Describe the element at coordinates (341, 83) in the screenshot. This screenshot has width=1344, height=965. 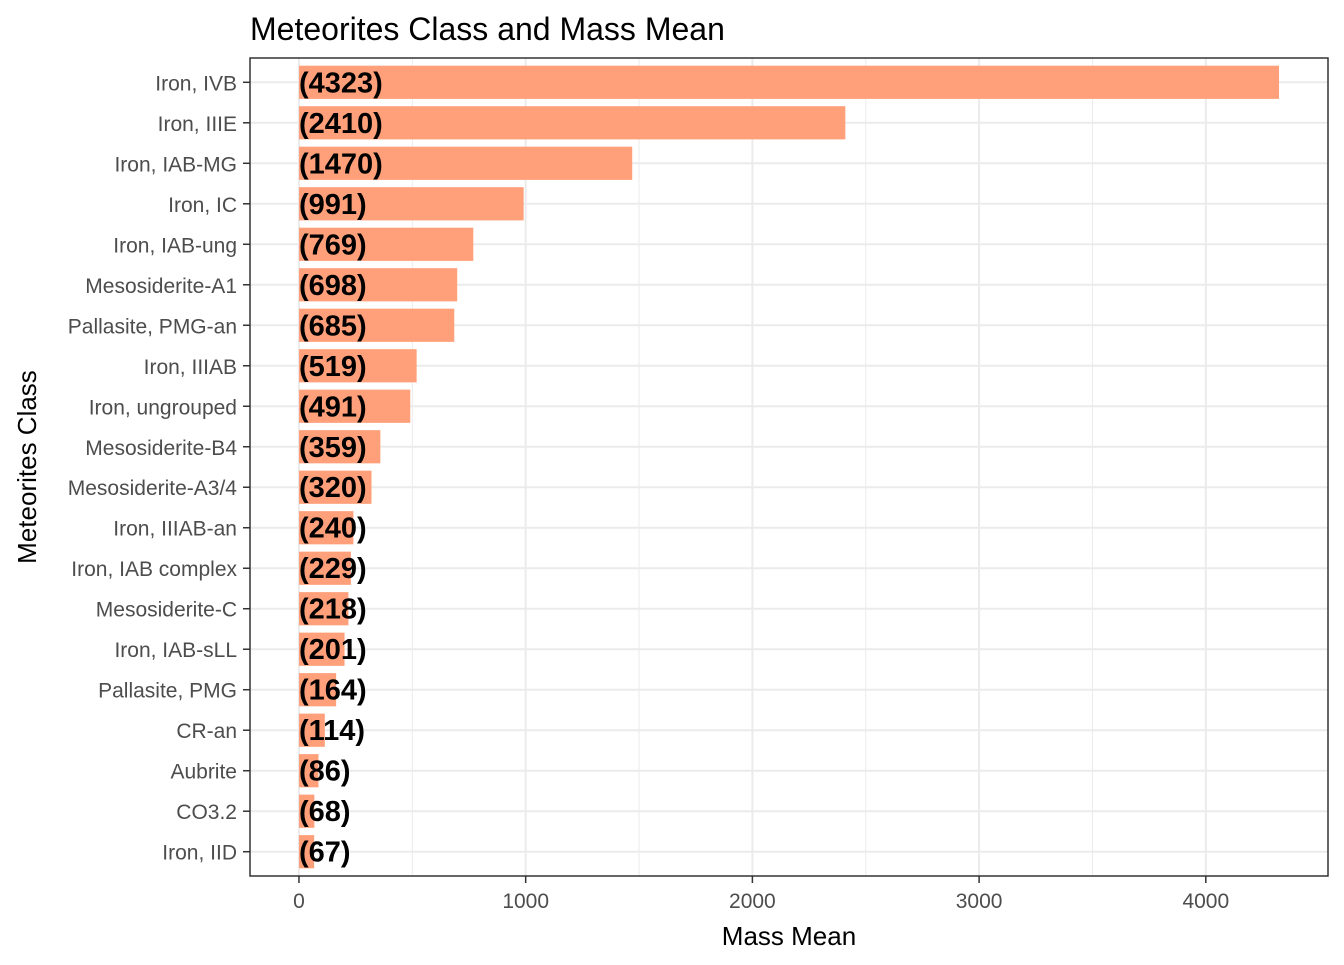
I see `data-label: (4323)` at that location.